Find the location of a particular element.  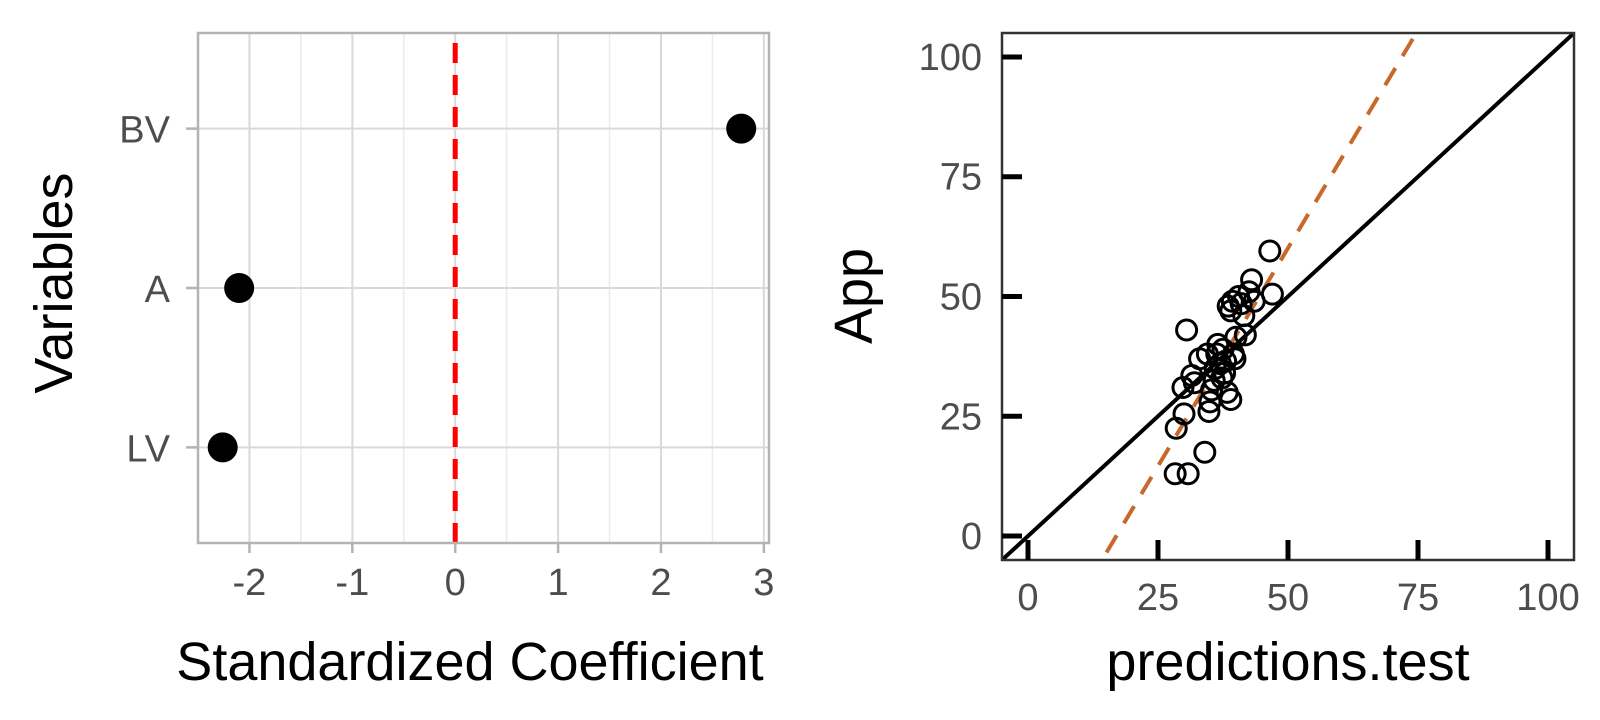

fit-line is located at coordinates (1259, 296).